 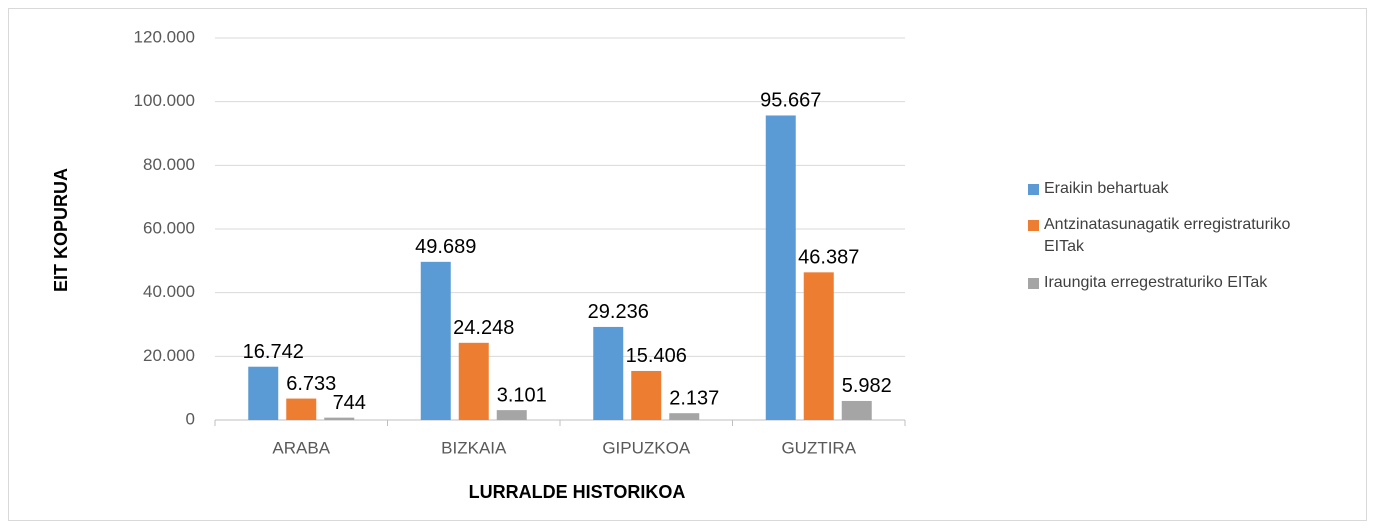 What do you see at coordinates (867, 386) in the screenshot?
I see `value-label: 5.982` at bounding box center [867, 386].